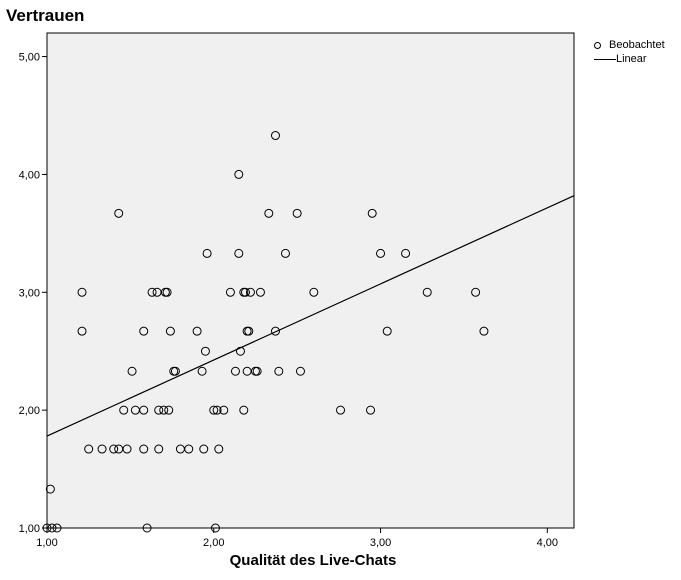 This screenshot has height=580, width=681. Describe the element at coordinates (29, 411) in the screenshot. I see `y-tick-label: 2,00` at that location.